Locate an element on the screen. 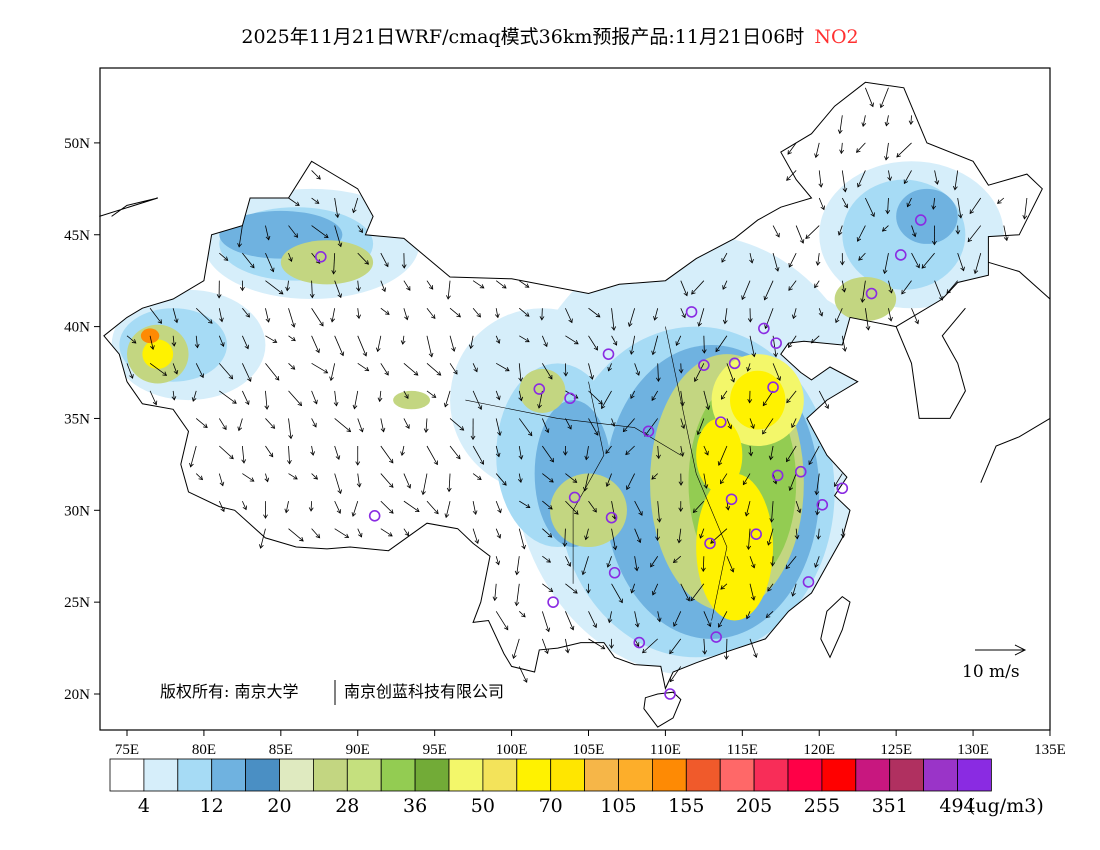 This screenshot has height=850, width=1100. colorbar-unit: (ug/m3) is located at coordinates (1006, 806).